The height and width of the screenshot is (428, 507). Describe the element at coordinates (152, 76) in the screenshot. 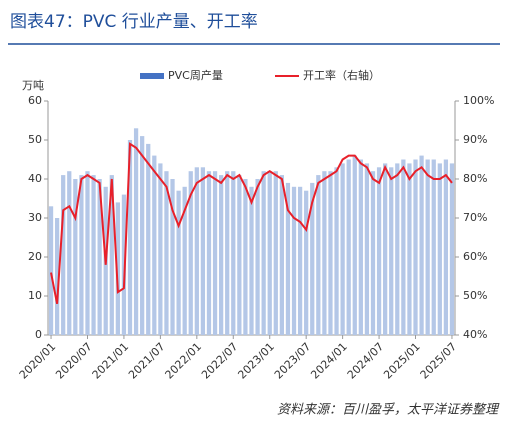

I see `legend-swatch` at that location.